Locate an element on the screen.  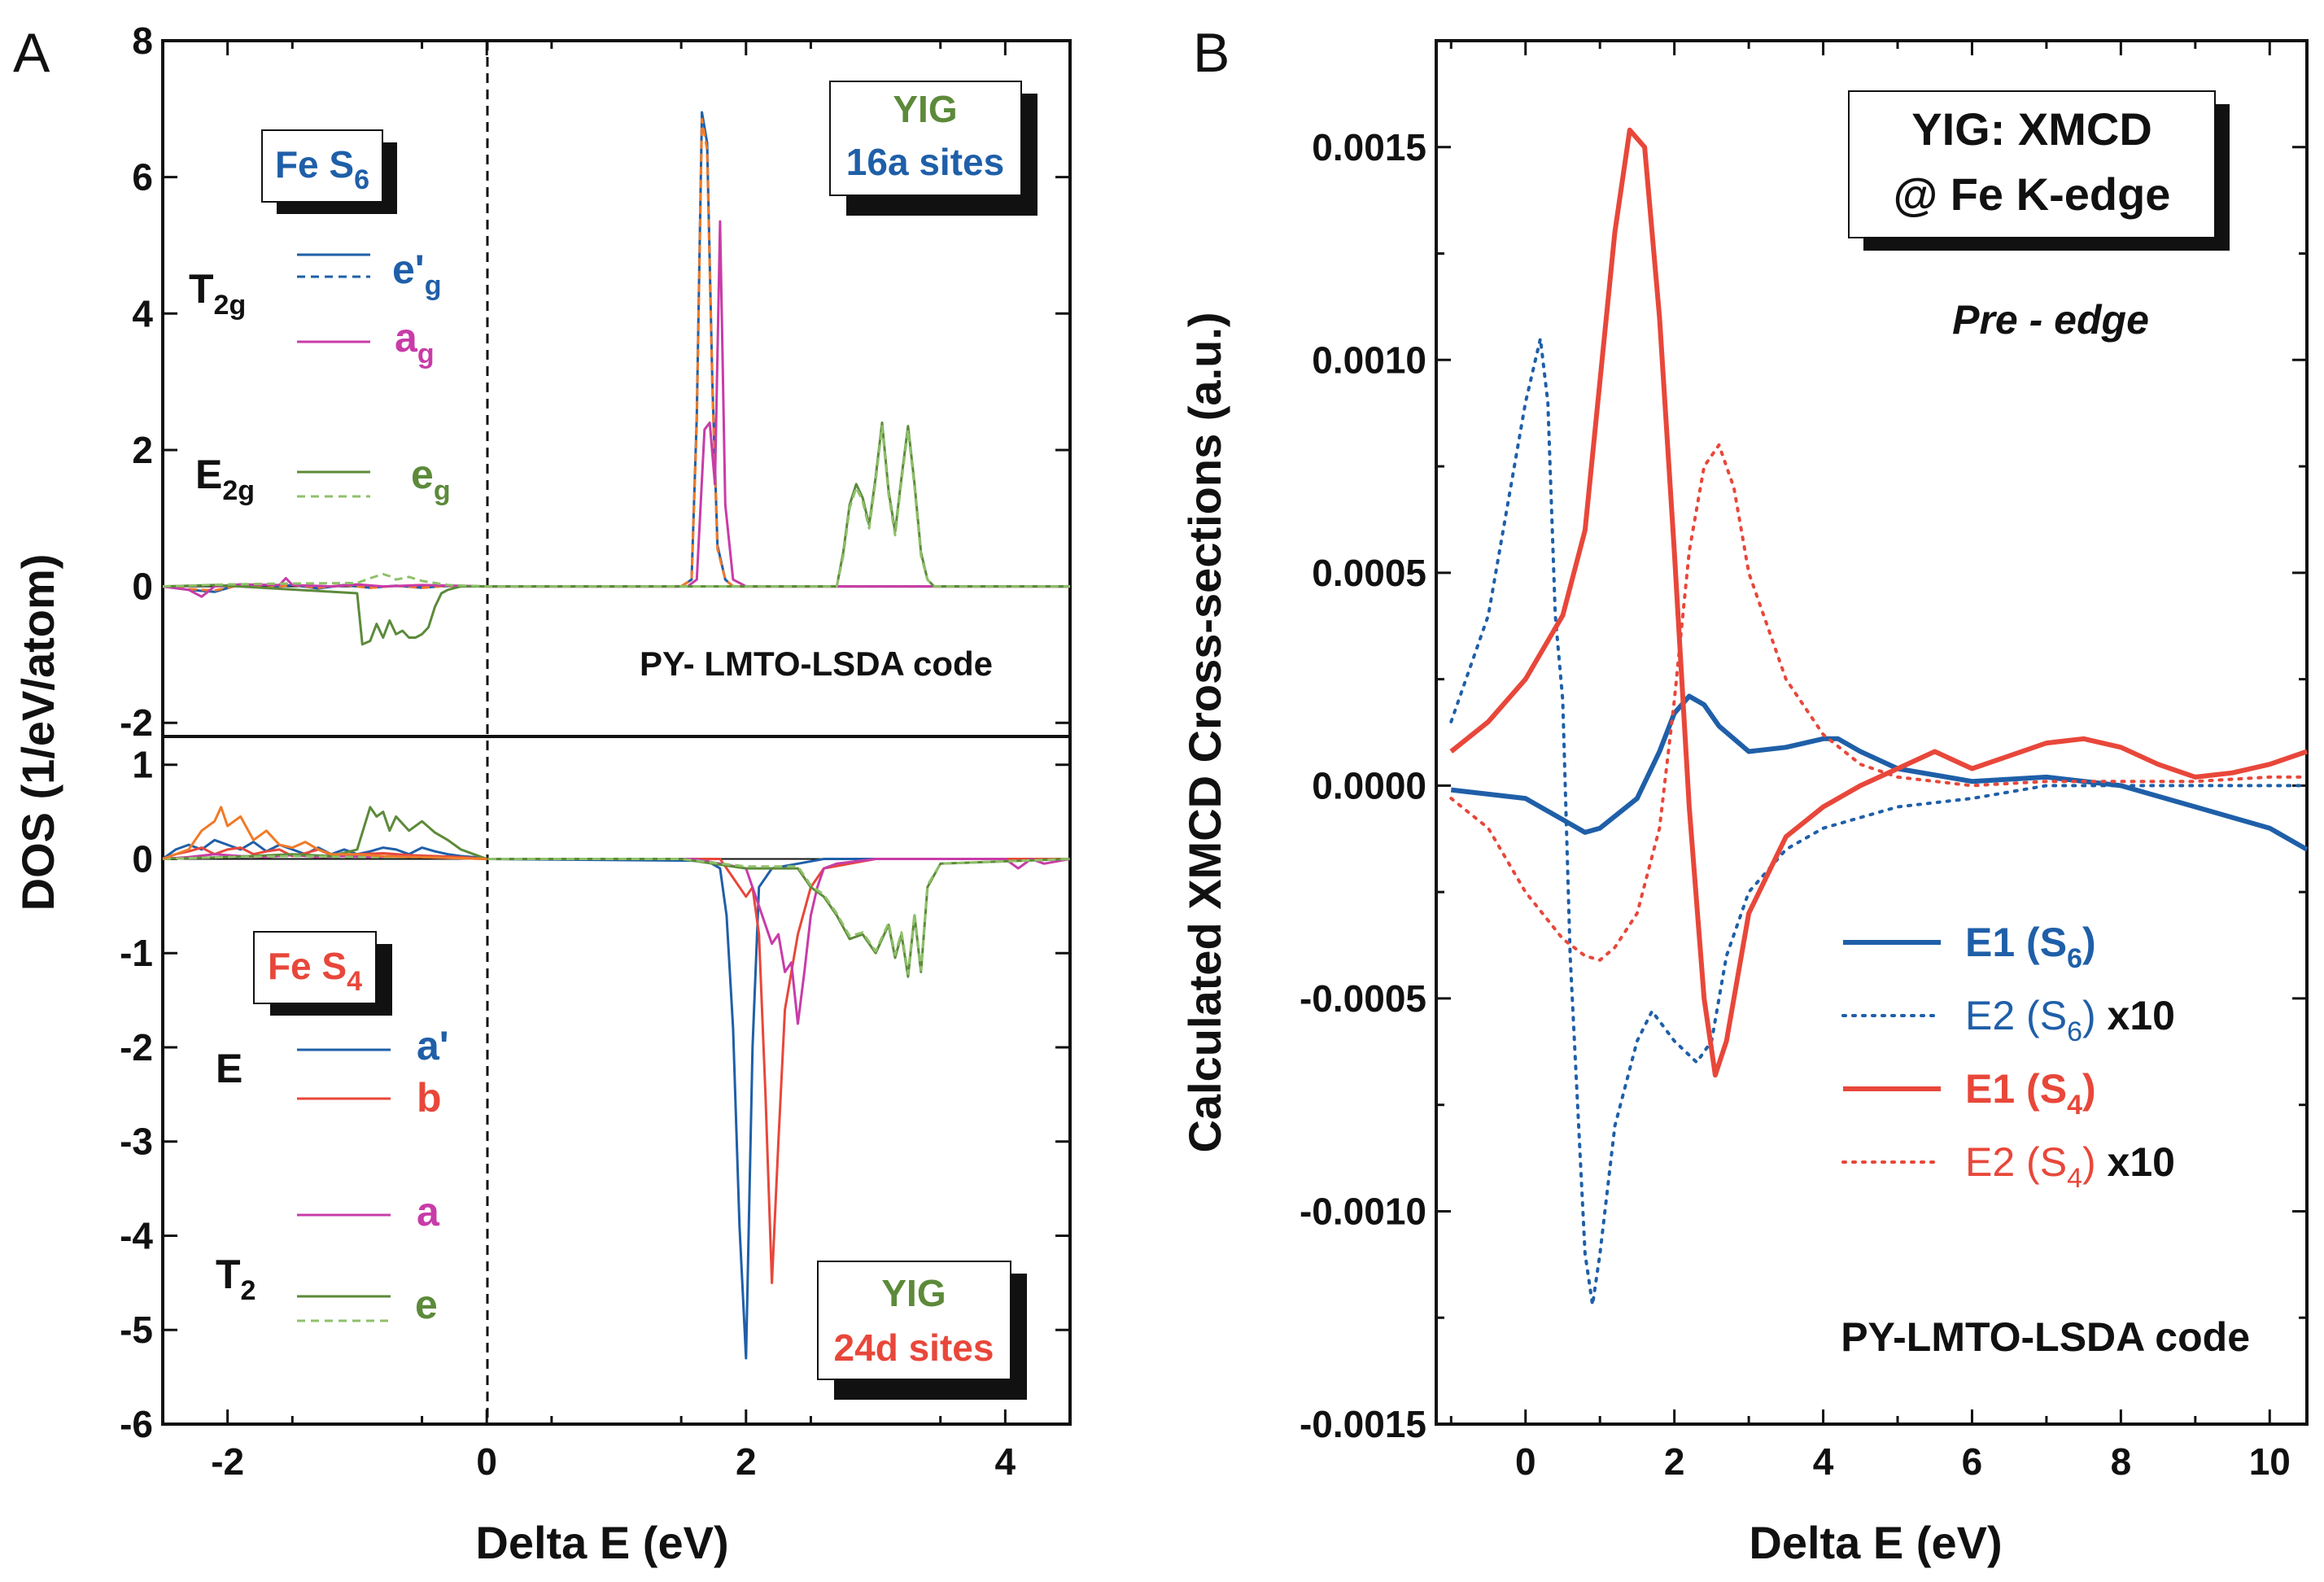
panel-a-x-axis-title: Delta E (eV) is located at coordinates (601, 1542).